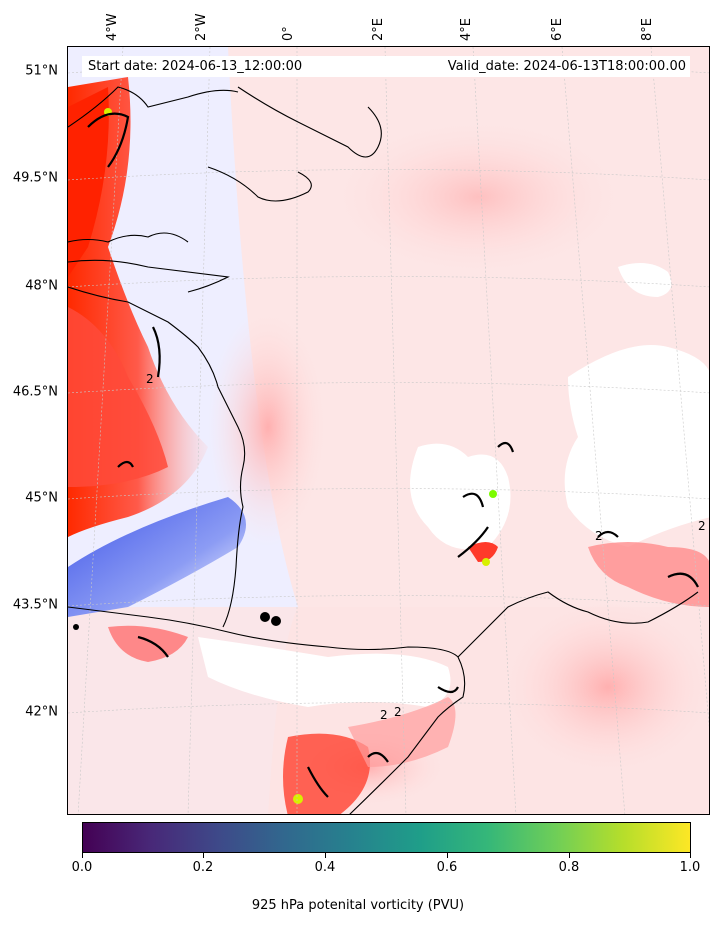  What do you see at coordinates (148, 643) in the screenshot?
I see `pv-contour-pyrenees` at bounding box center [148, 643].